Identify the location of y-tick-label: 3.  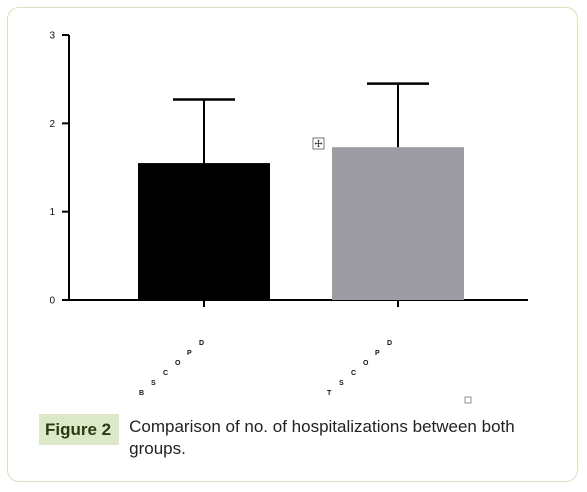
(52, 36).